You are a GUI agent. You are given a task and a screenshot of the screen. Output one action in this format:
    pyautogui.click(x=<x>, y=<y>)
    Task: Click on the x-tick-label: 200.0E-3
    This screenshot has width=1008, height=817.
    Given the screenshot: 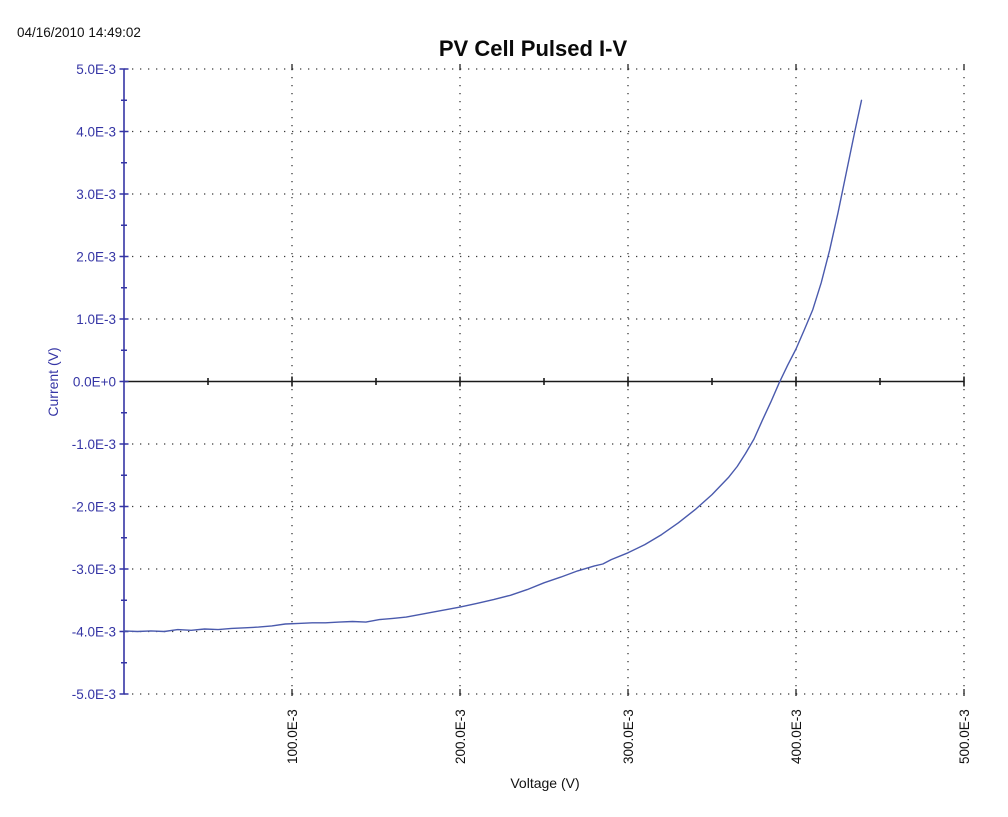 What is the action you would take?
    pyautogui.click(x=460, y=736)
    